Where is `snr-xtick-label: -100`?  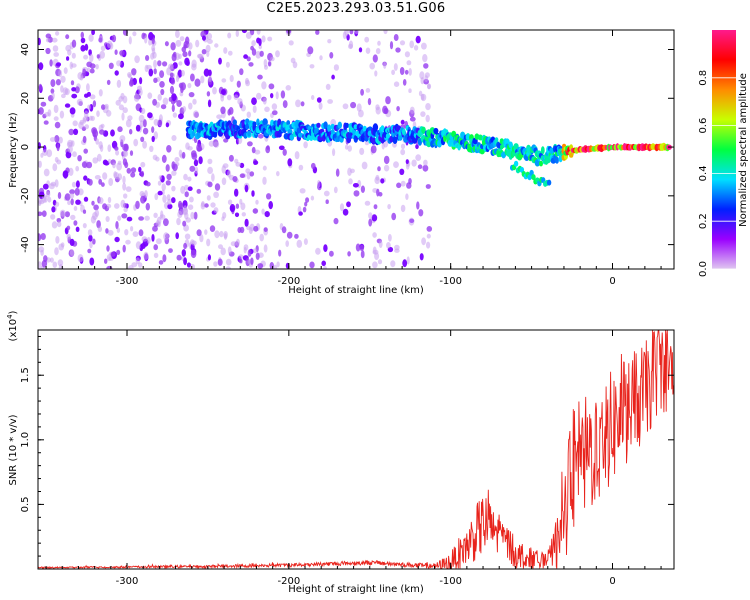 snr-xtick-label: -100 is located at coordinates (450, 581).